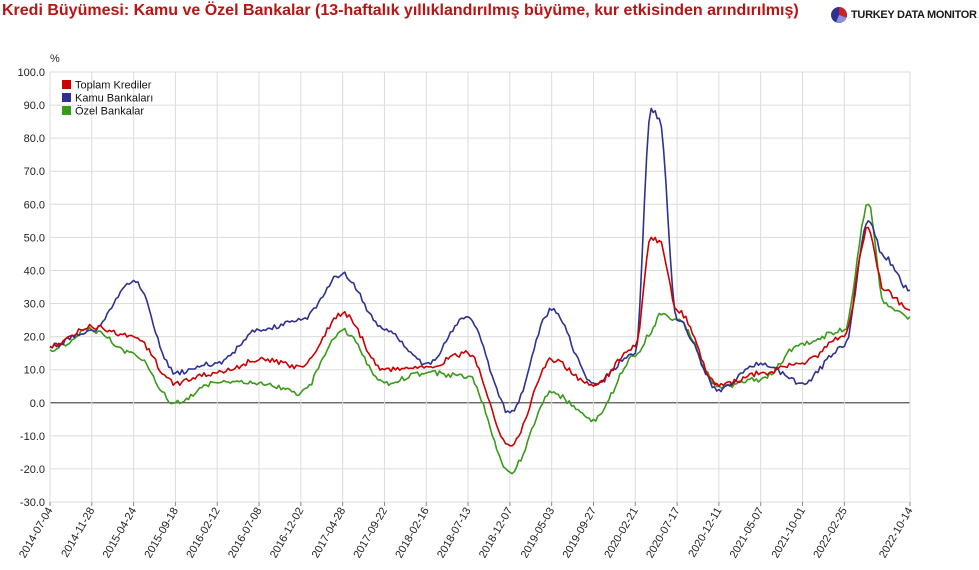 The image size is (979, 570). I want to click on y-tick-label: 60.0, so click(34, 205).